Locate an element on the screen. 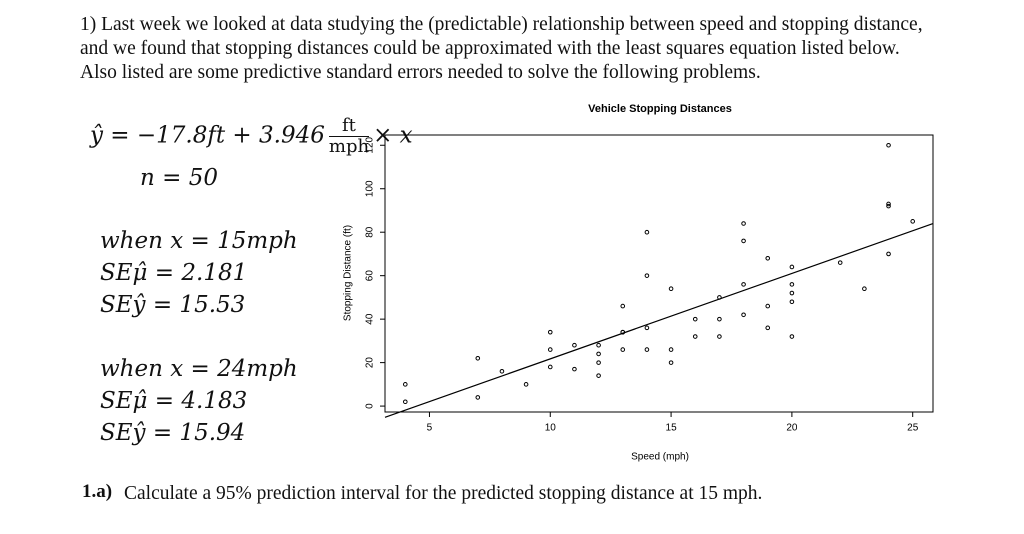 This screenshot has height=534, width=1024. y-tick-label: 80 is located at coordinates (370, 232).